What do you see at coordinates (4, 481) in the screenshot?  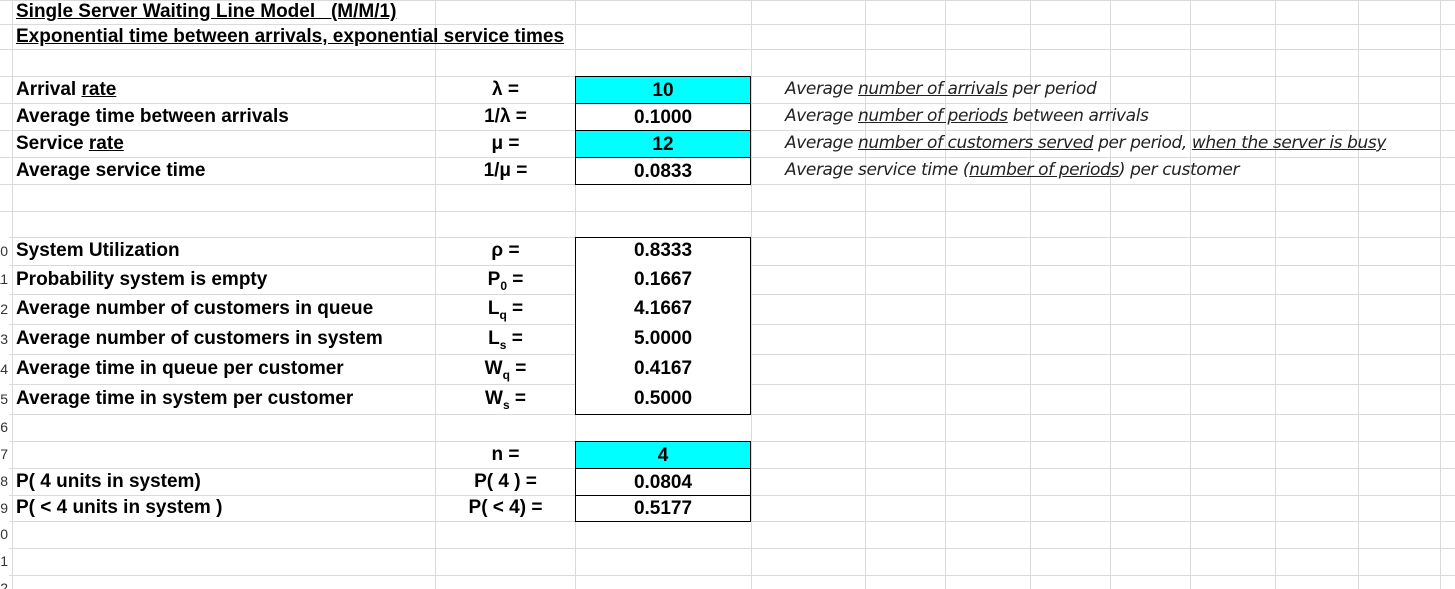 I see `row-number: 18` at bounding box center [4, 481].